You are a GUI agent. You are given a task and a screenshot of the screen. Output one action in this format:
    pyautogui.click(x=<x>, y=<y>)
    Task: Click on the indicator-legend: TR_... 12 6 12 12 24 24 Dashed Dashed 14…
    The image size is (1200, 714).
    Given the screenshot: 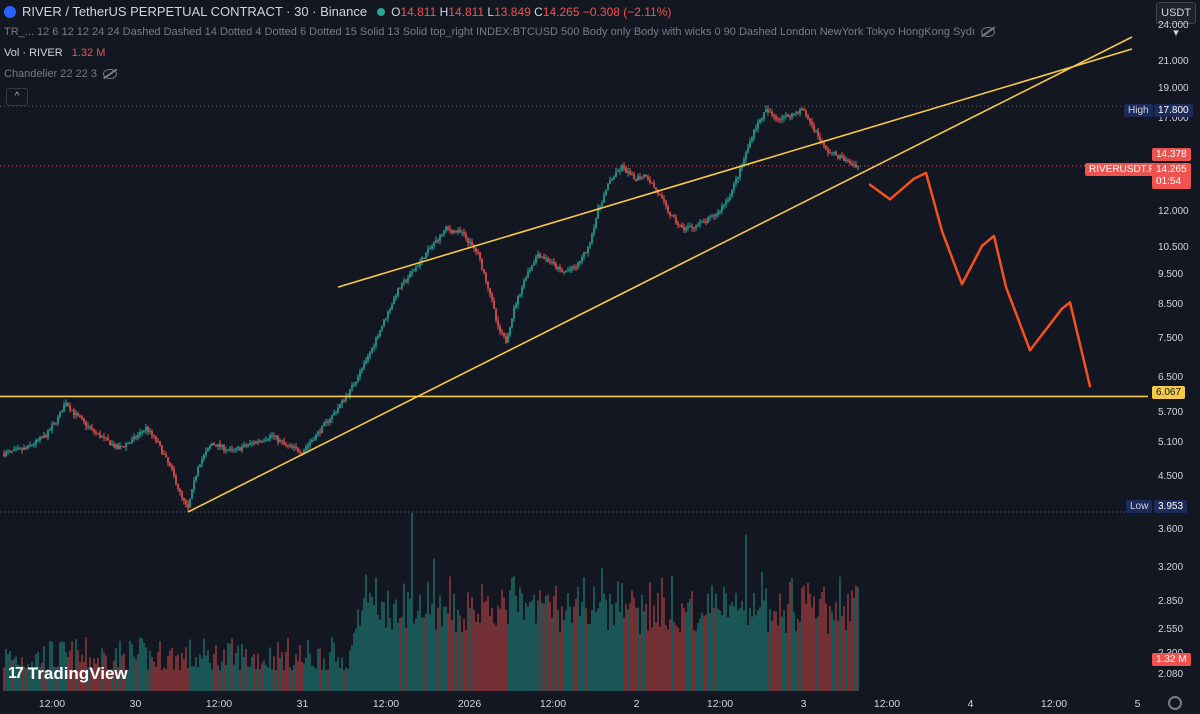 What is the action you would take?
    pyautogui.click(x=500, y=32)
    